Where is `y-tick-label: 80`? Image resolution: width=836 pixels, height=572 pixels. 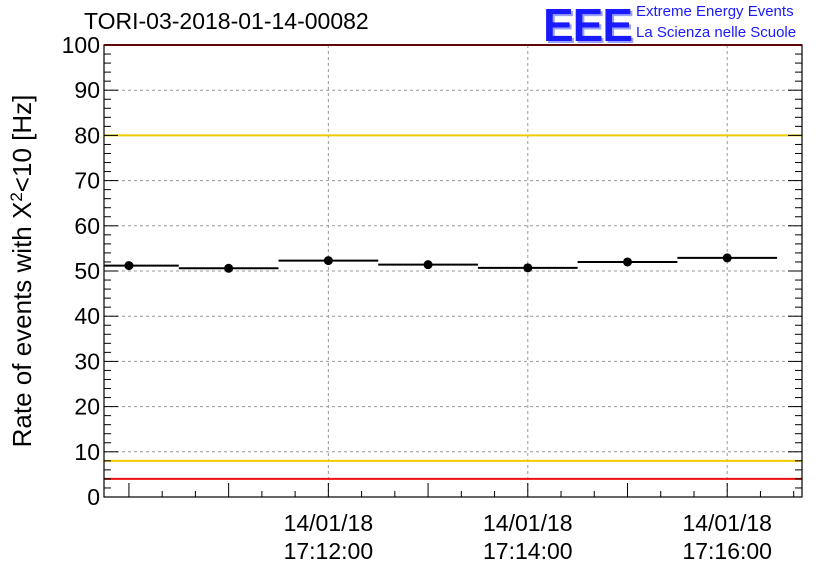
y-tick-label: 80 is located at coordinates (87, 135).